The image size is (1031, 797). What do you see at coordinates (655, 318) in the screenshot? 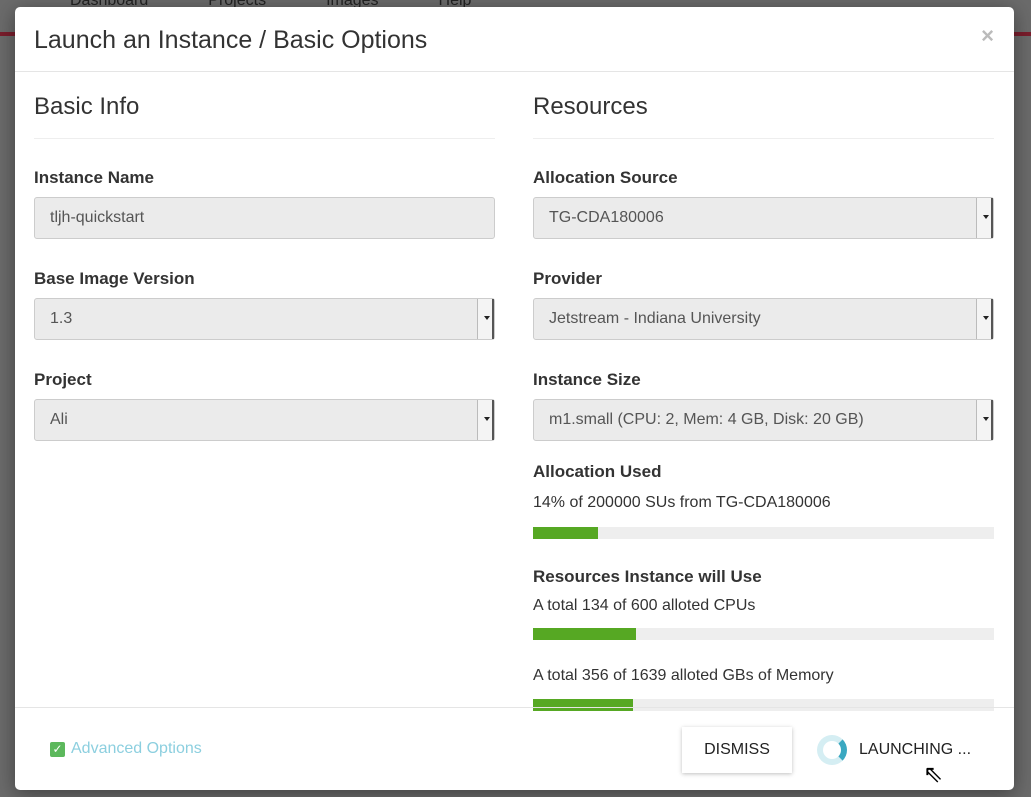
I see `provider-value: Jetstream - Indiana University` at bounding box center [655, 318].